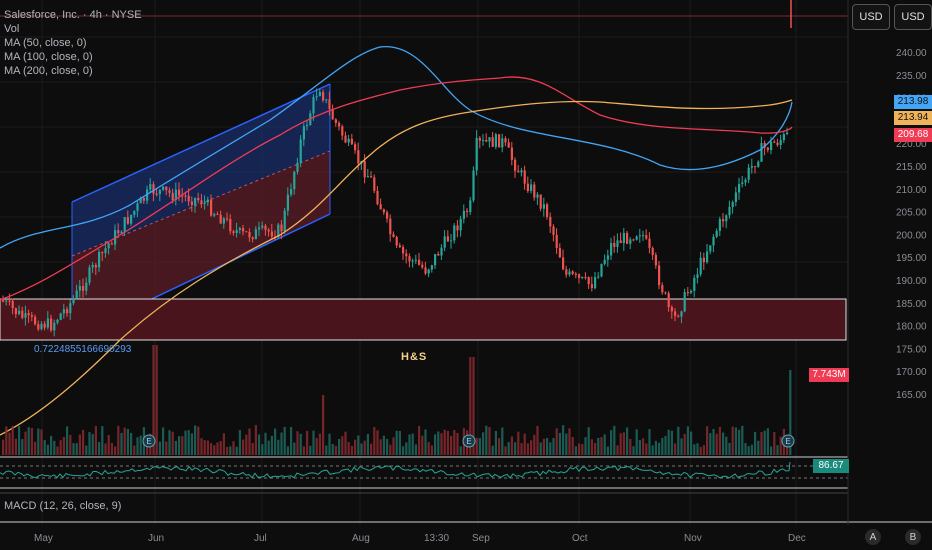 The image size is (932, 550). Describe the element at coordinates (873, 537) in the screenshot. I see `compare-a-button: A` at that location.